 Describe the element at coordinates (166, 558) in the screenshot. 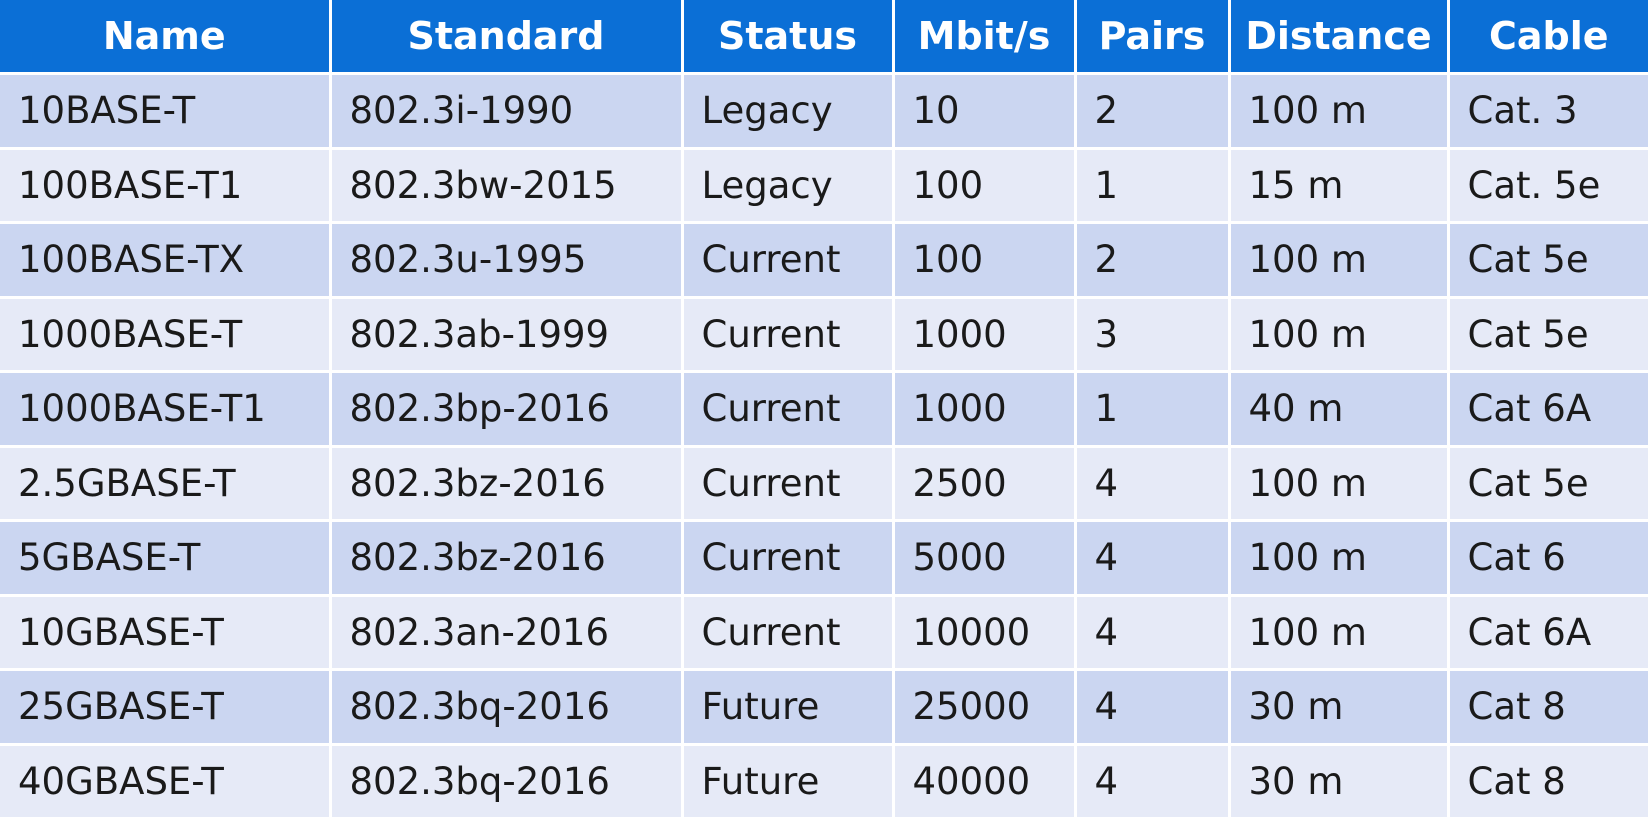

I see `cell-name: 5GBASE-T` at that location.